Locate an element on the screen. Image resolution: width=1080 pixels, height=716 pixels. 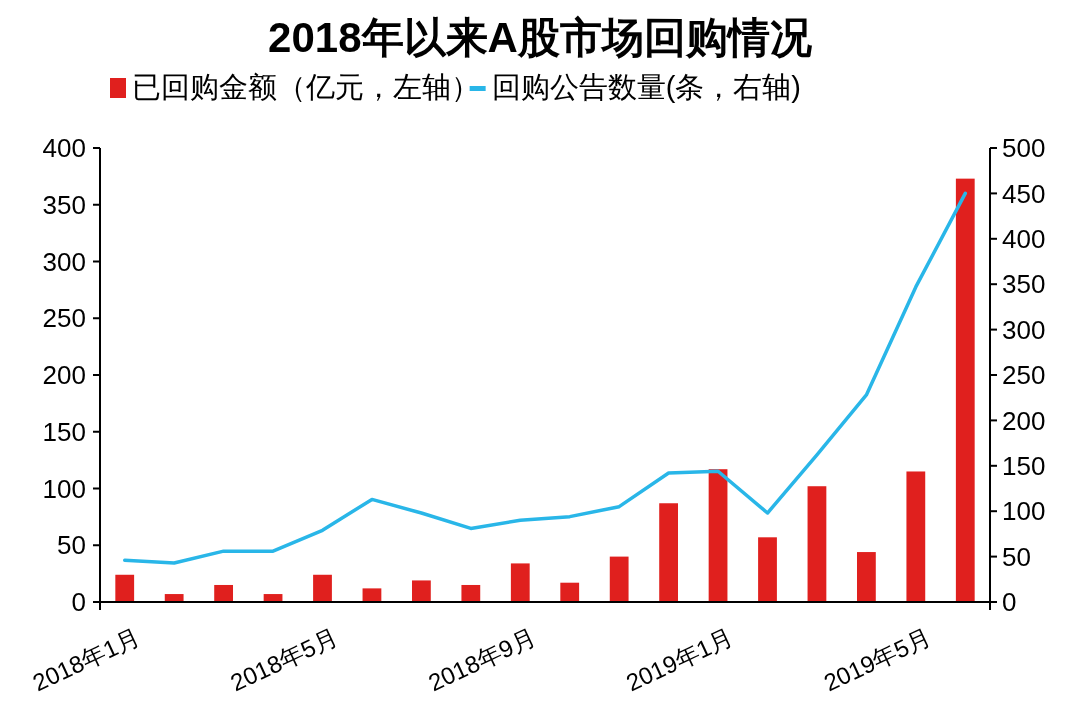
y-tick-label: 300 is located at coordinates (64, 261).